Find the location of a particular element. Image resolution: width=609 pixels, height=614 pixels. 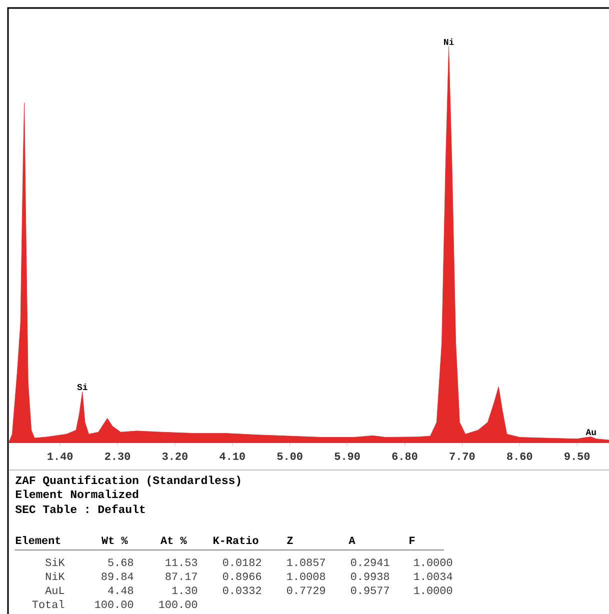

text: 1.0008 is located at coordinates (306, 576).